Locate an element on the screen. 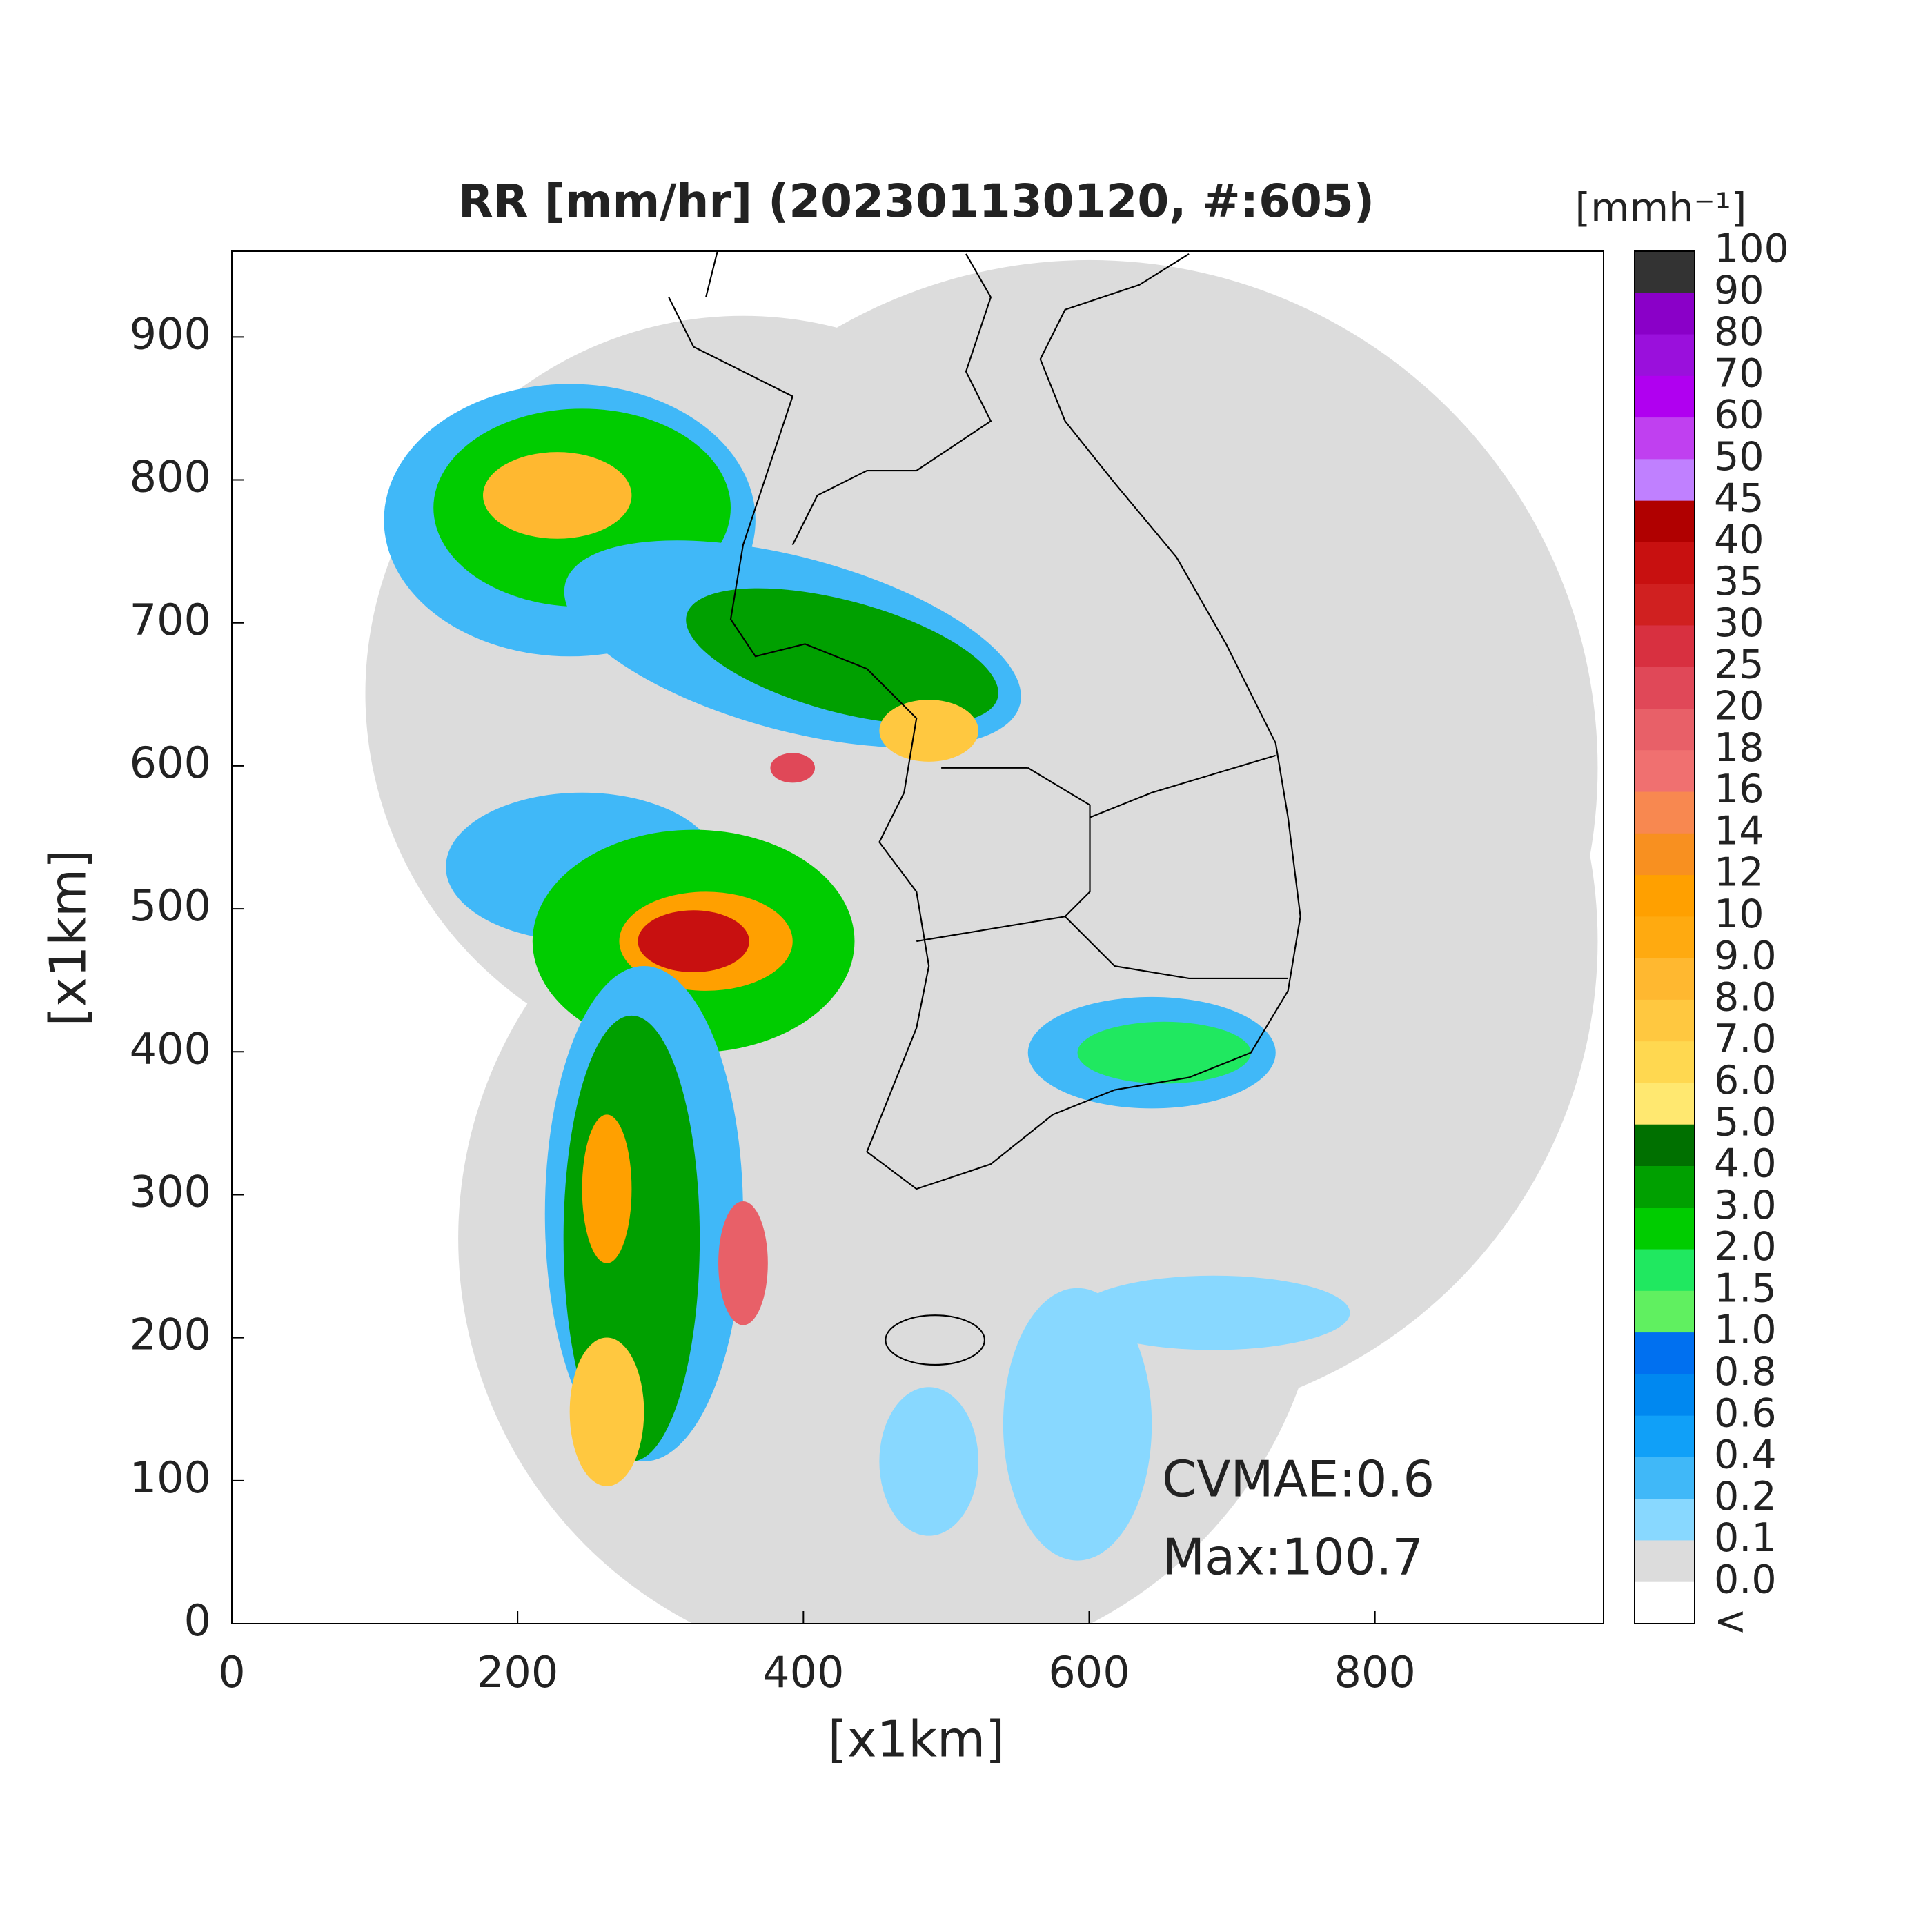 The image size is (1932, 1932). x-tick-label: 800 is located at coordinates (1374, 1672).